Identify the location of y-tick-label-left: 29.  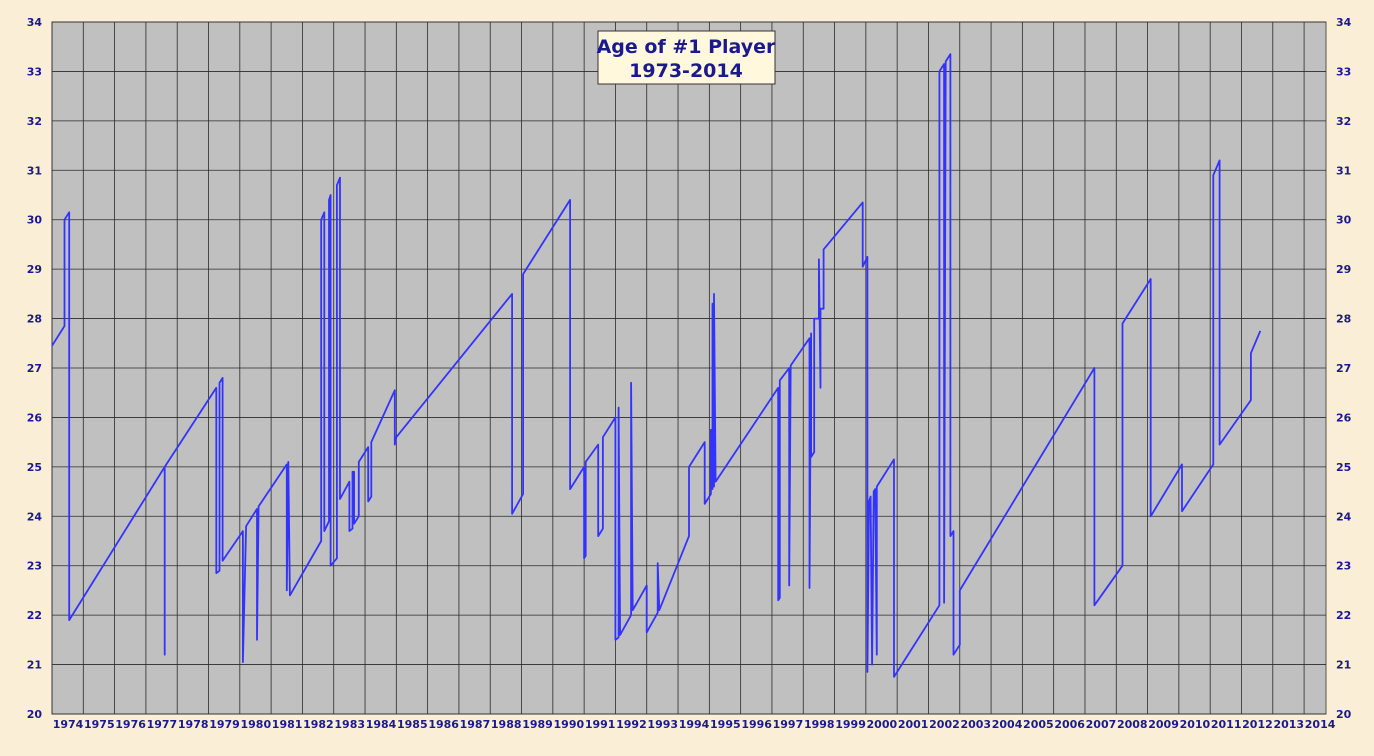
(34, 269).